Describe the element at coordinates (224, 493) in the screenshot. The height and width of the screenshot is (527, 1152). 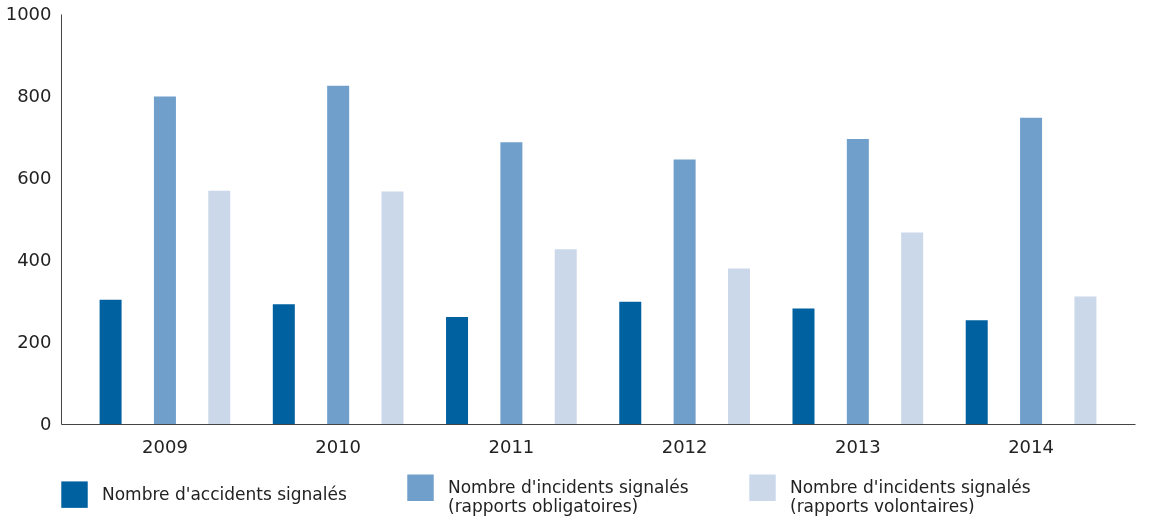
I see `legend-label: Nombre d'accidents signalés` at that location.